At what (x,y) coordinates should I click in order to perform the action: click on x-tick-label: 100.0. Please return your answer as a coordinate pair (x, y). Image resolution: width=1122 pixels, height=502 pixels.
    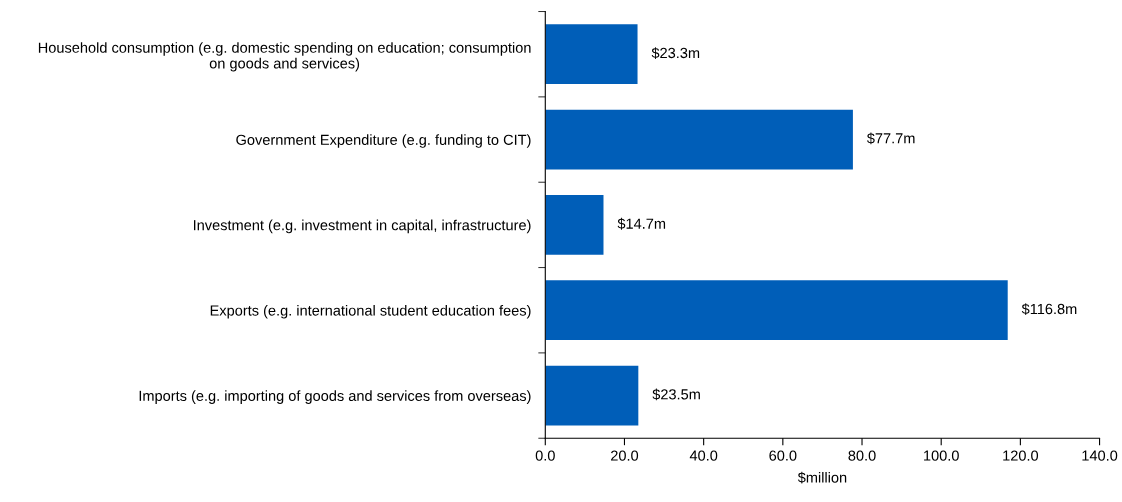
    Looking at the image, I should click on (941, 455).